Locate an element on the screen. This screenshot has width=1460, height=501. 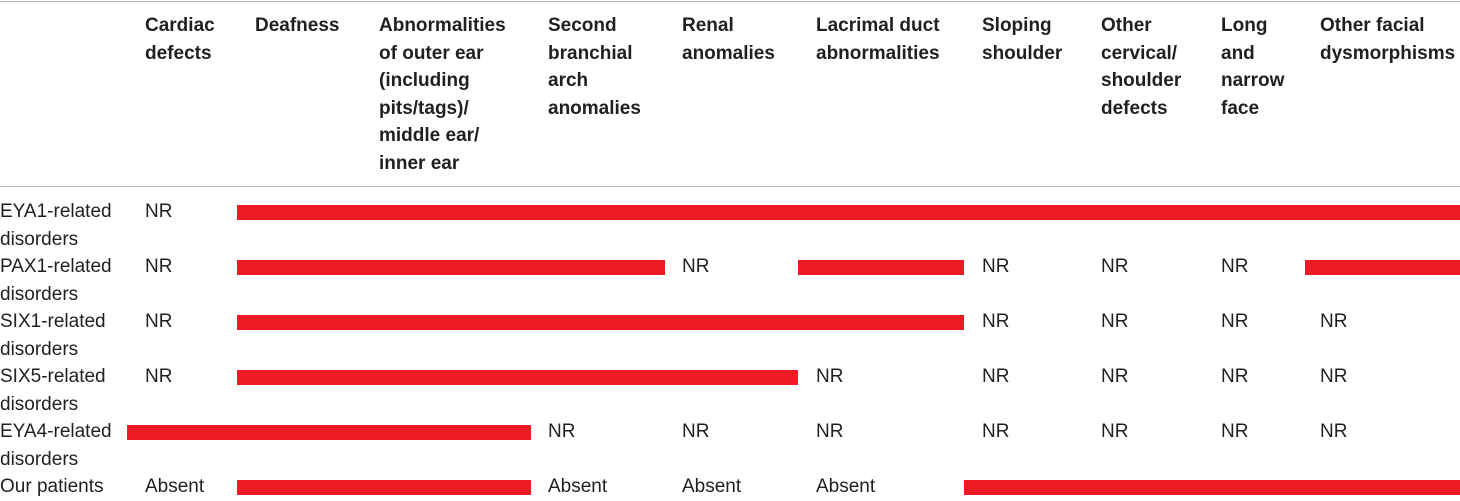
column-header-lacrimal: Lacrimal duct abnormalities is located at coordinates (878, 39).